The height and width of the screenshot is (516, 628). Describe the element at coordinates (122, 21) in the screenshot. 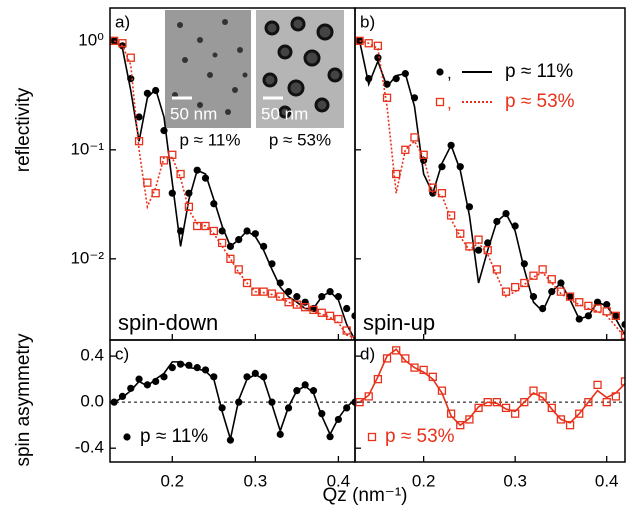

I see `panel-label: a)` at that location.